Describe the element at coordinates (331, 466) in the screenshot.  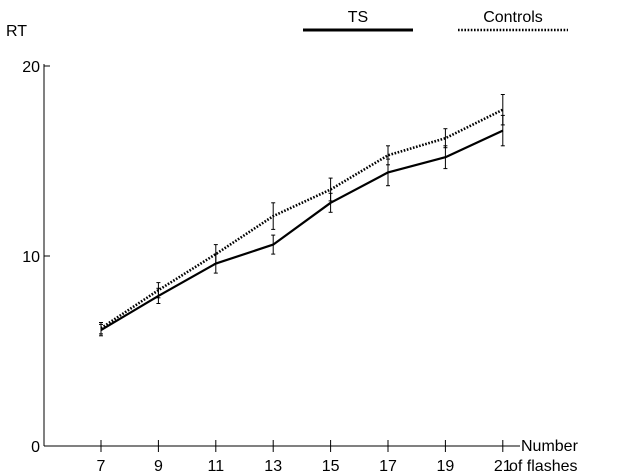
I see `x-tick-label: 15` at that location.